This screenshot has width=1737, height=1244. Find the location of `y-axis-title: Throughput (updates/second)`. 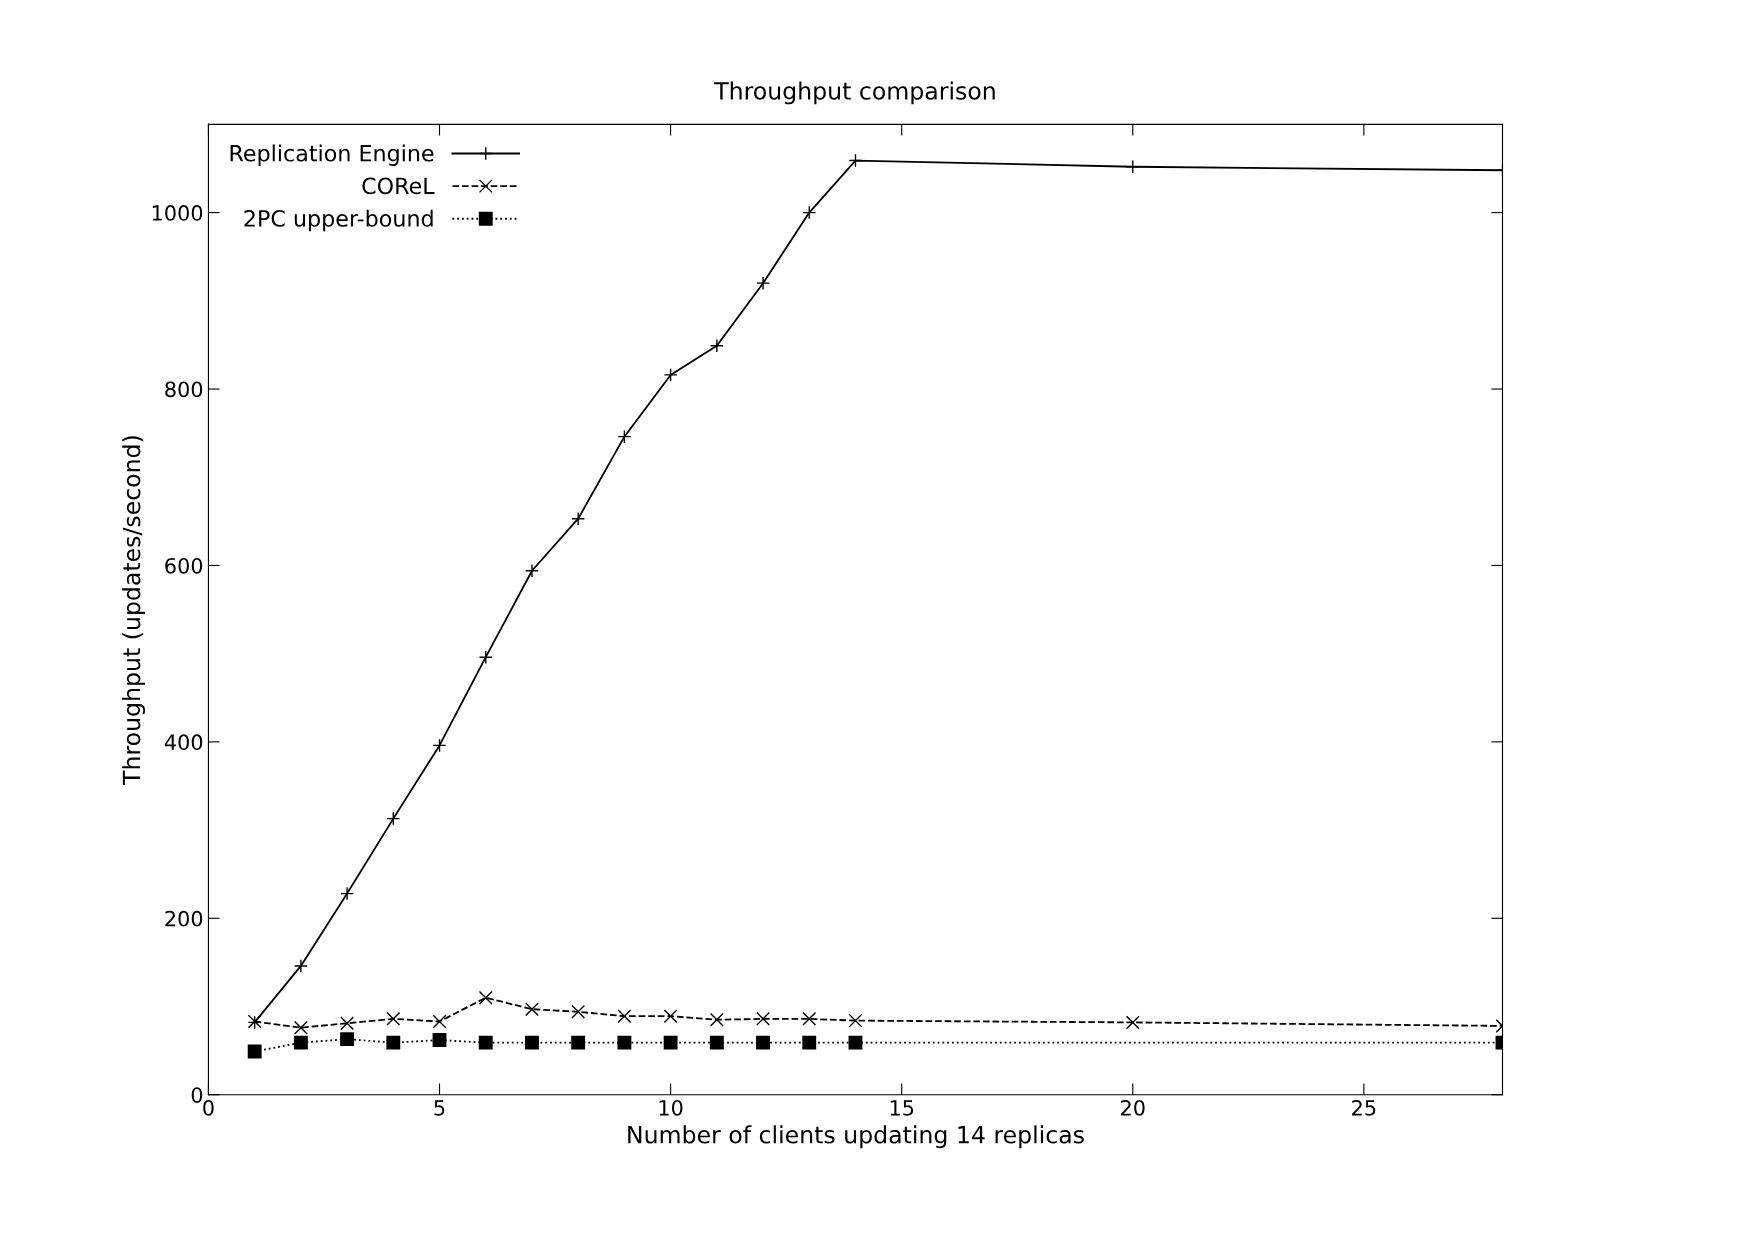

y-axis-title: Throughput (updates/second) is located at coordinates (133, 610).